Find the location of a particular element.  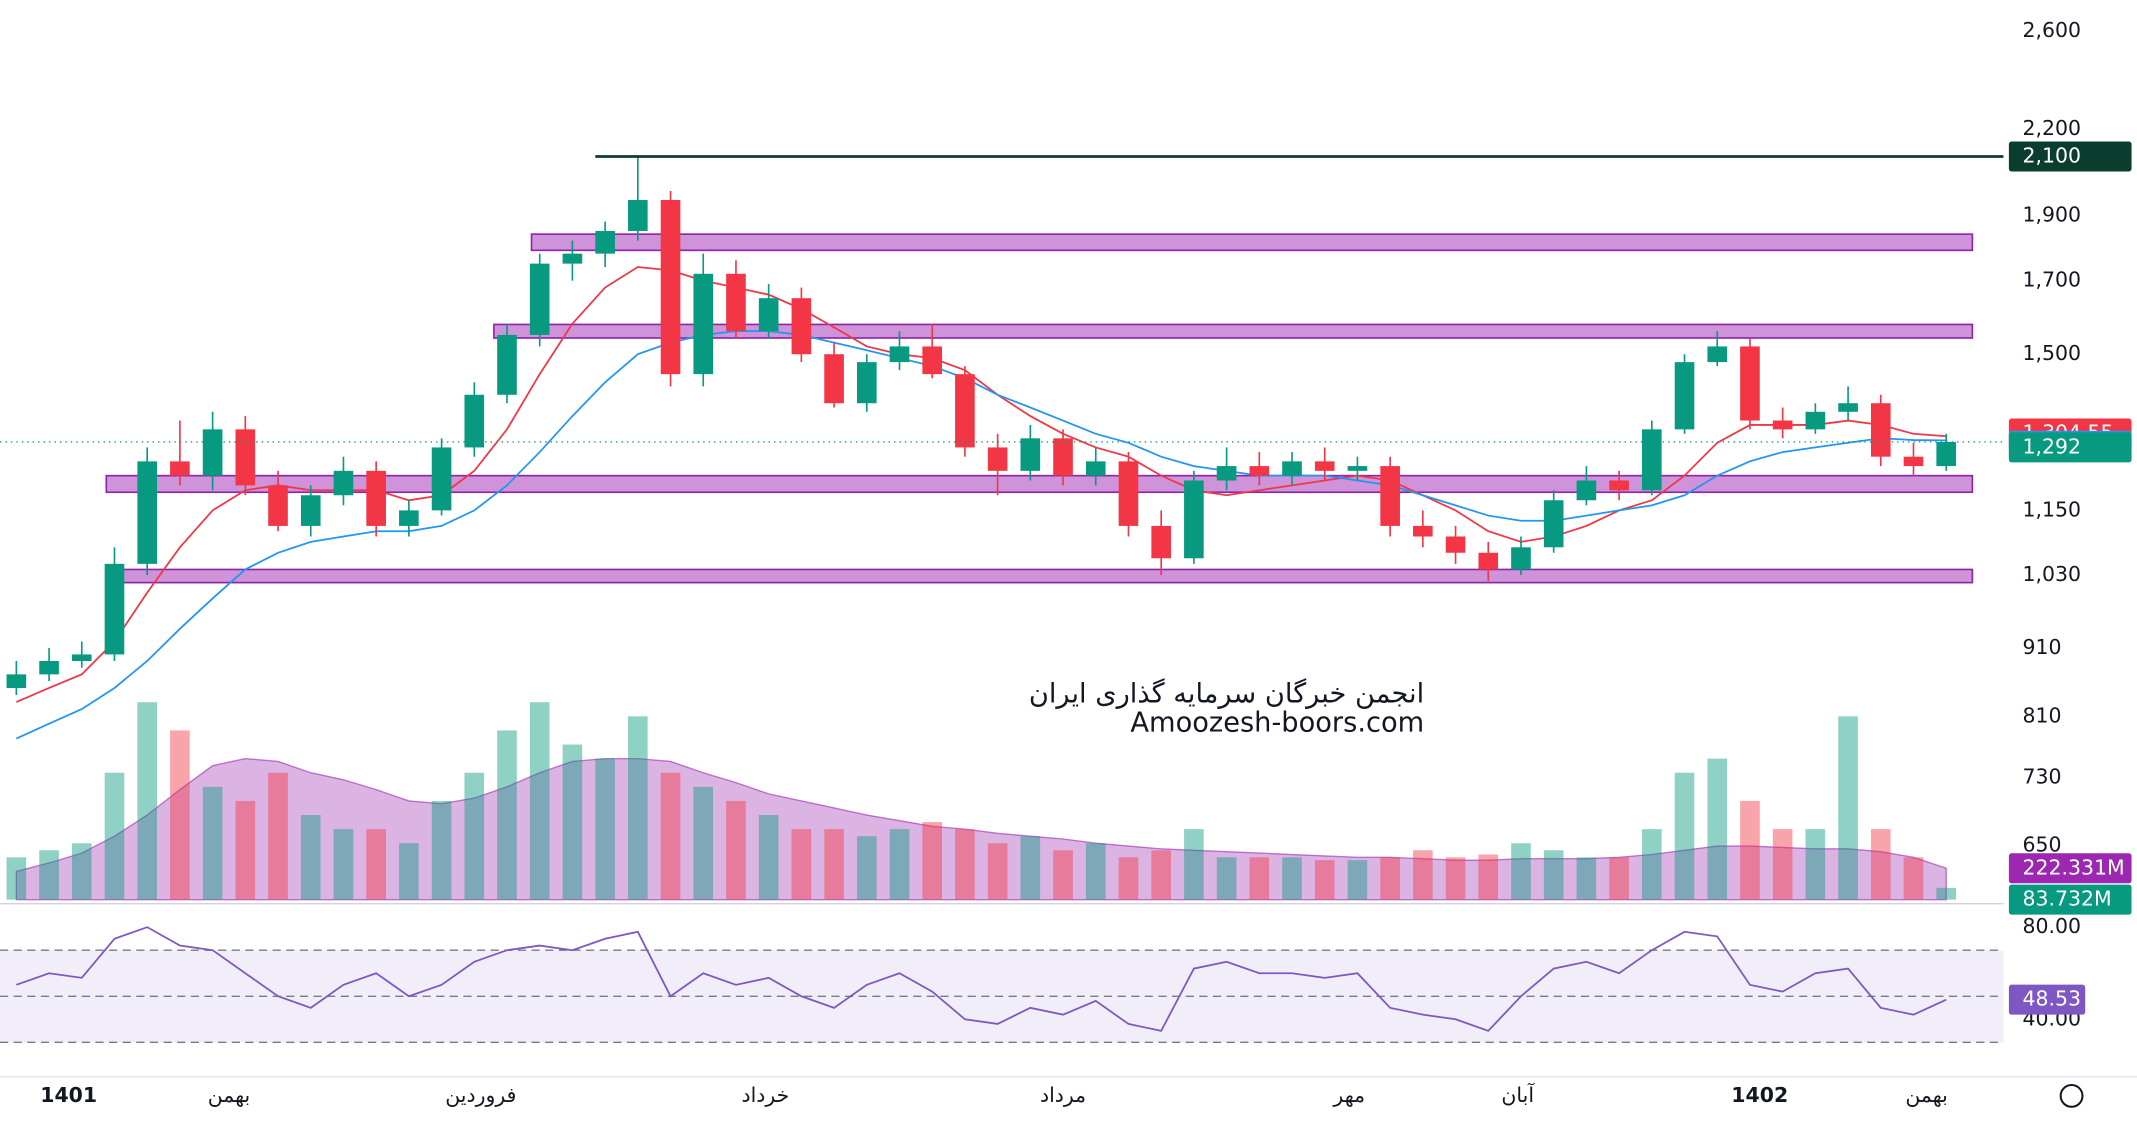

y-tick-label: 1,030 is located at coordinates (2052, 574).